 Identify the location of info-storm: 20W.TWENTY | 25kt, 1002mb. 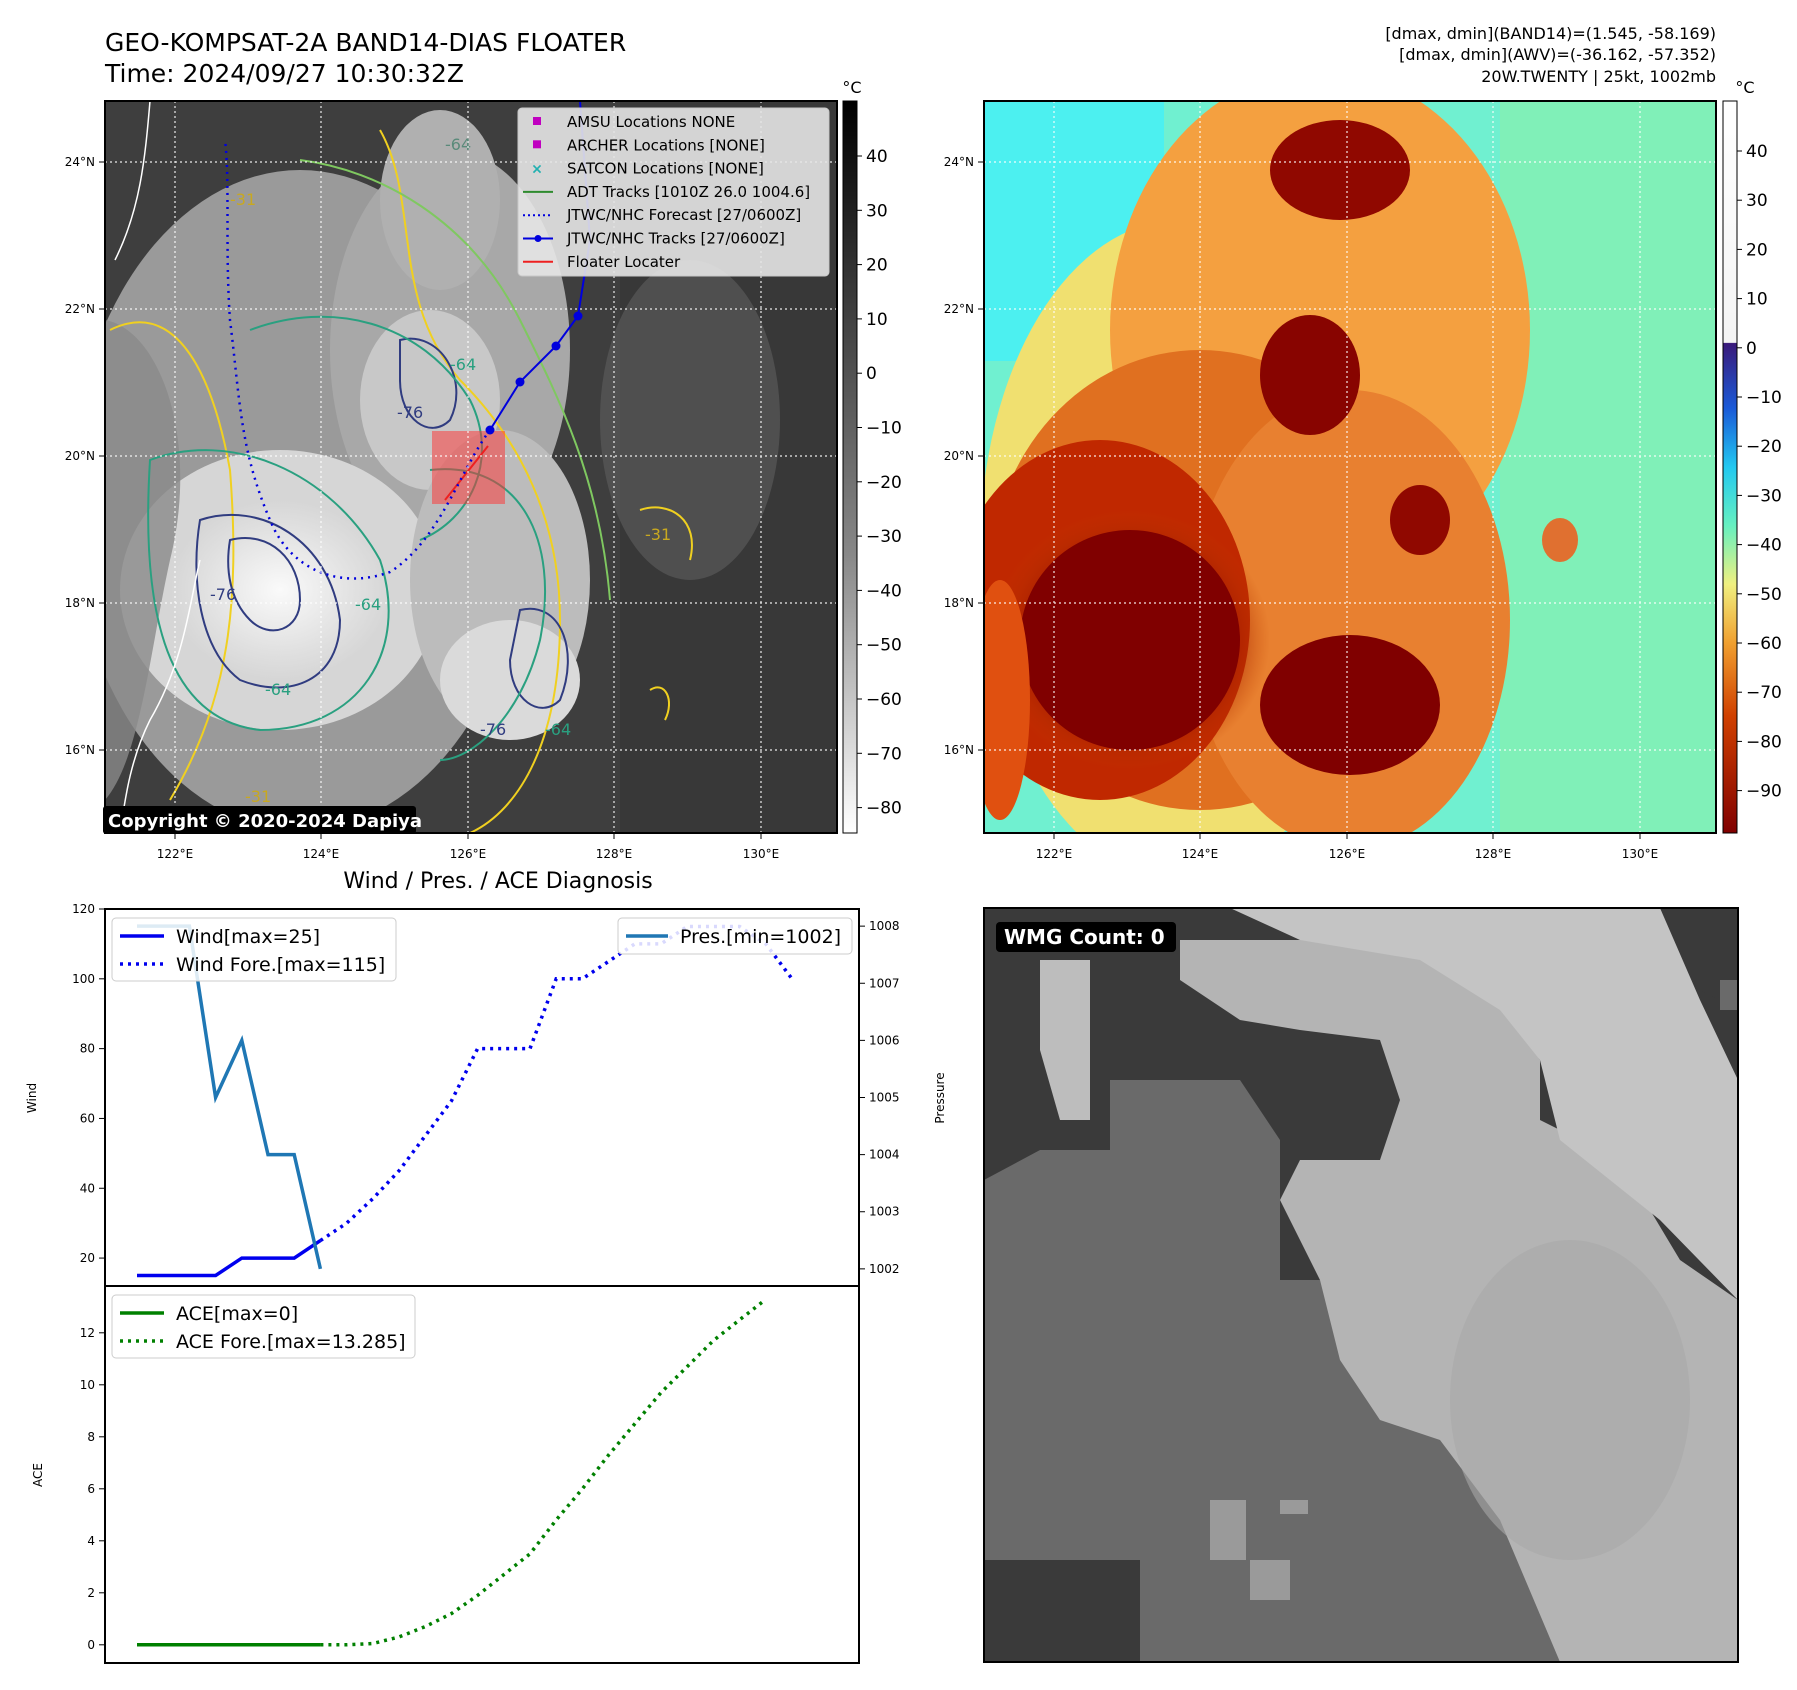
(1598, 76).